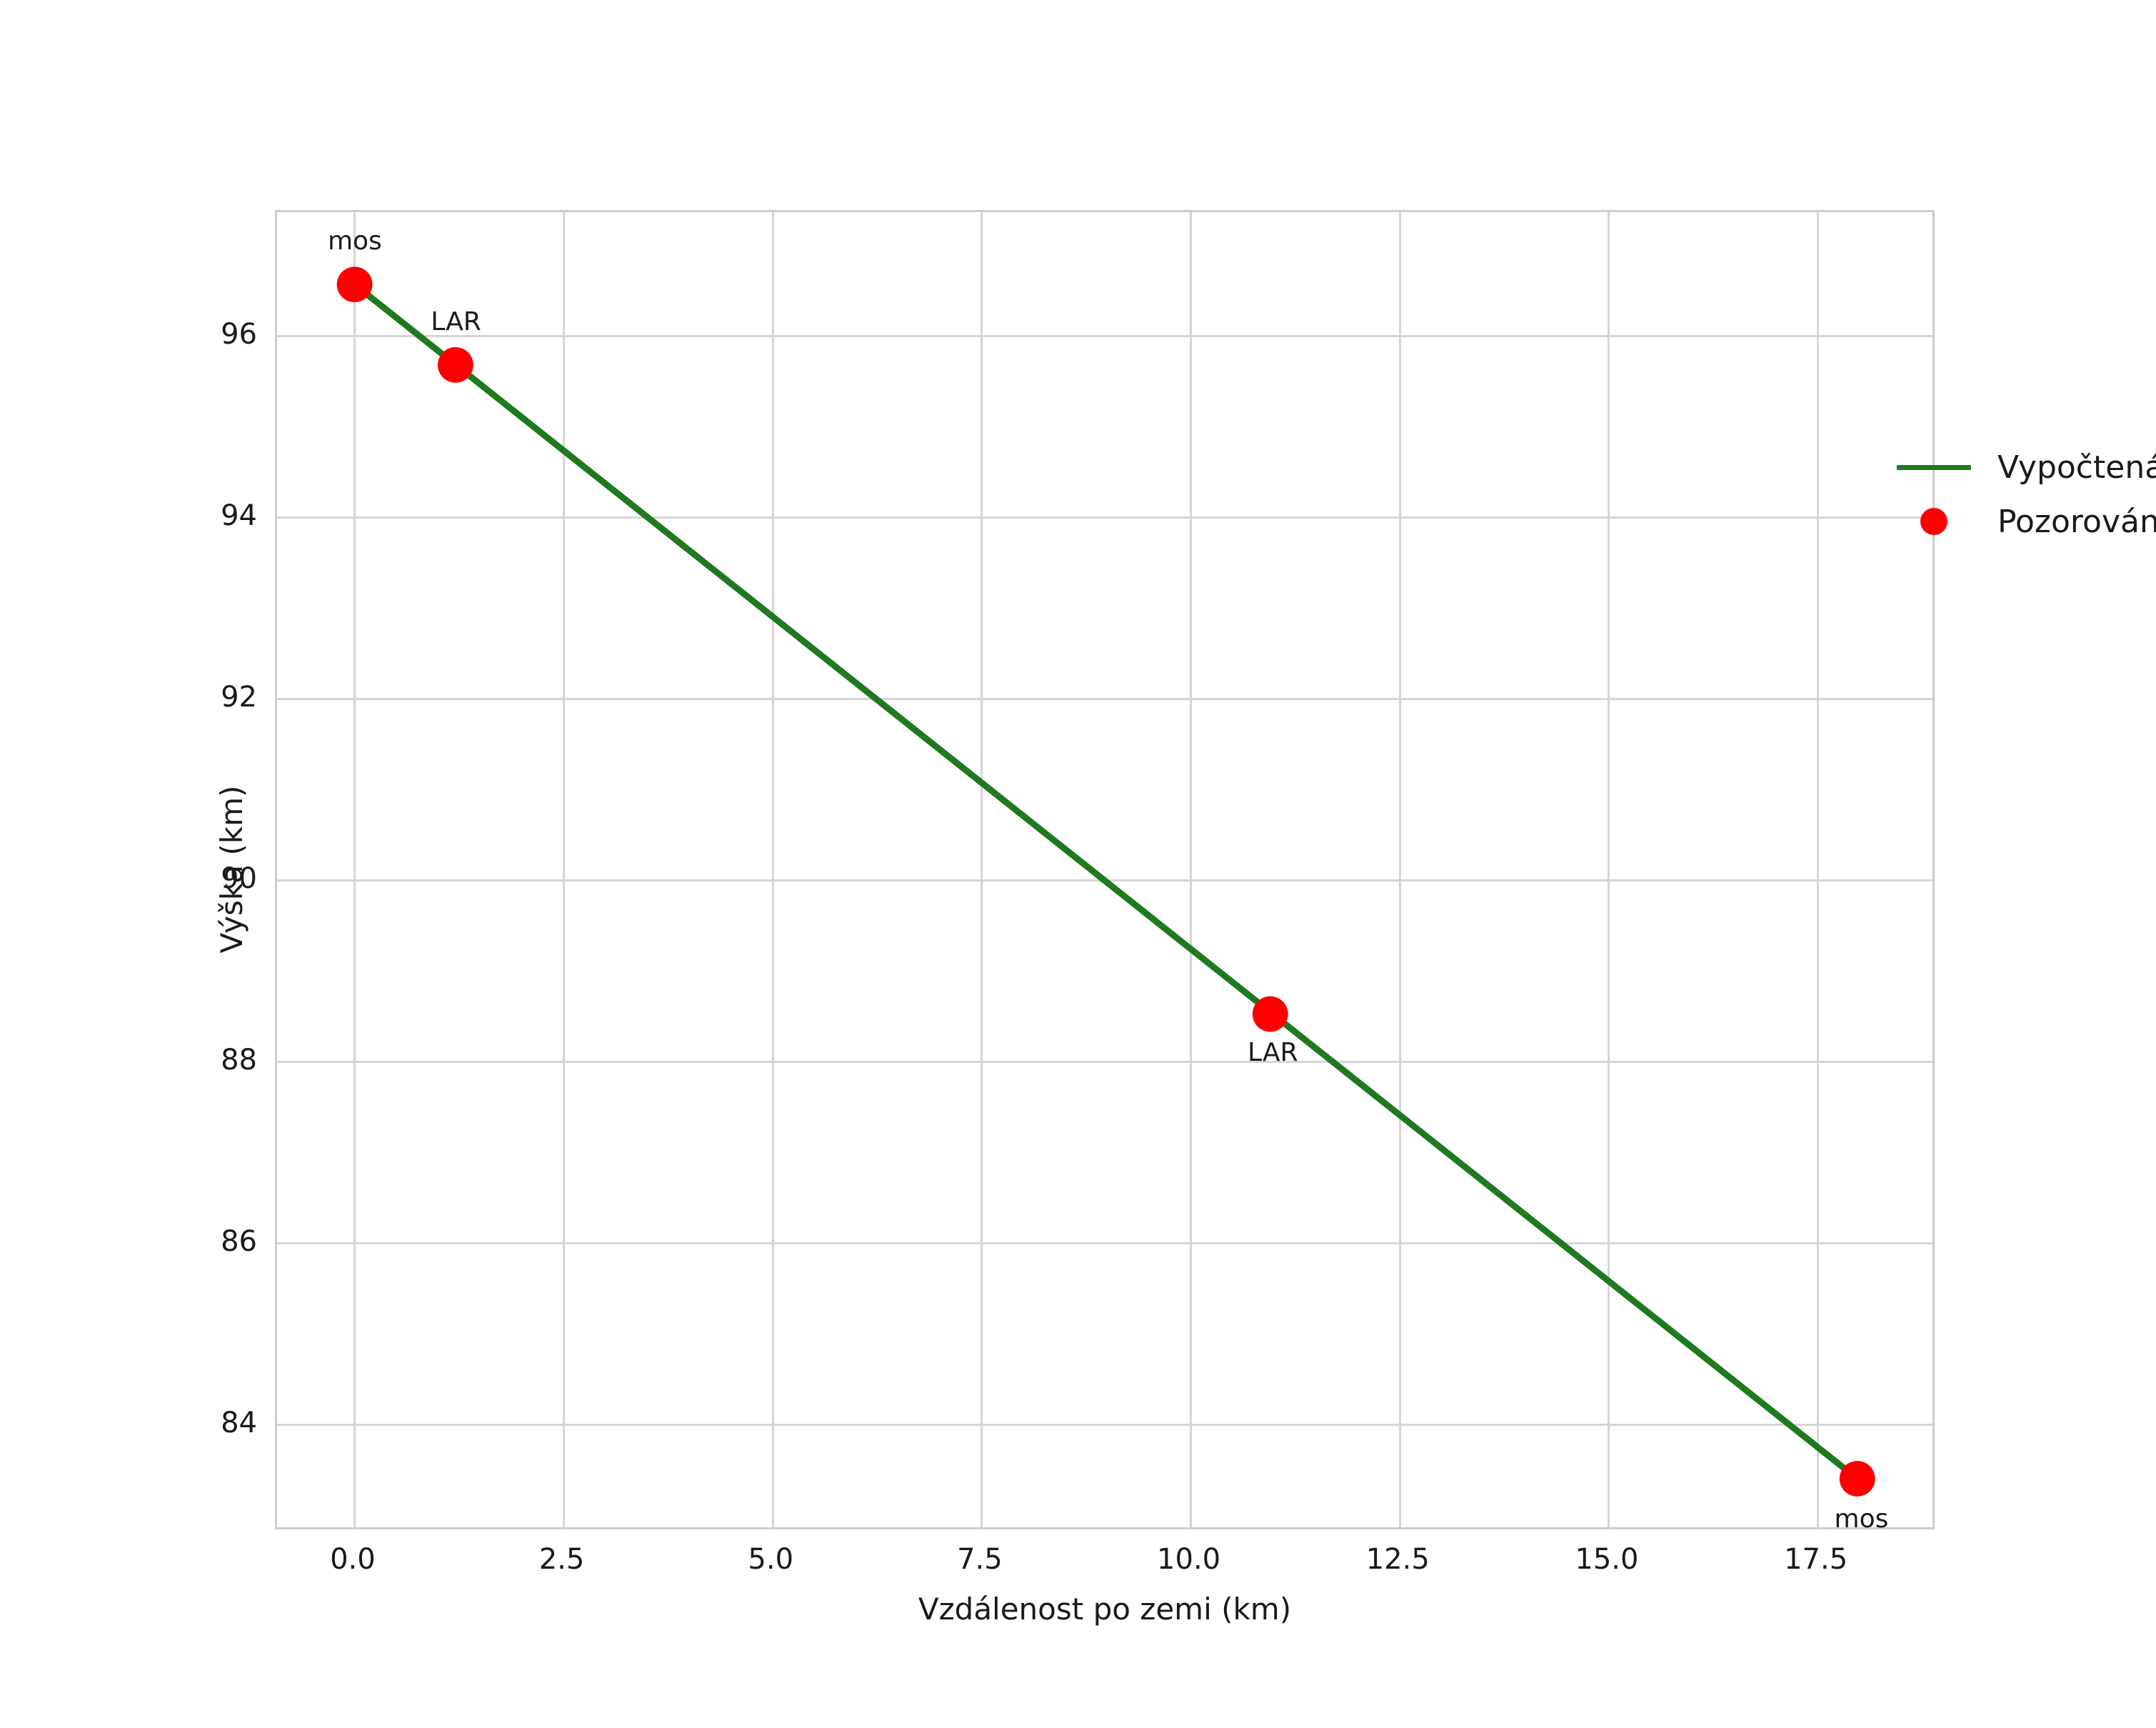 The image size is (2156, 1728). I want to click on x-tick-label: 7.5, so click(980, 1559).